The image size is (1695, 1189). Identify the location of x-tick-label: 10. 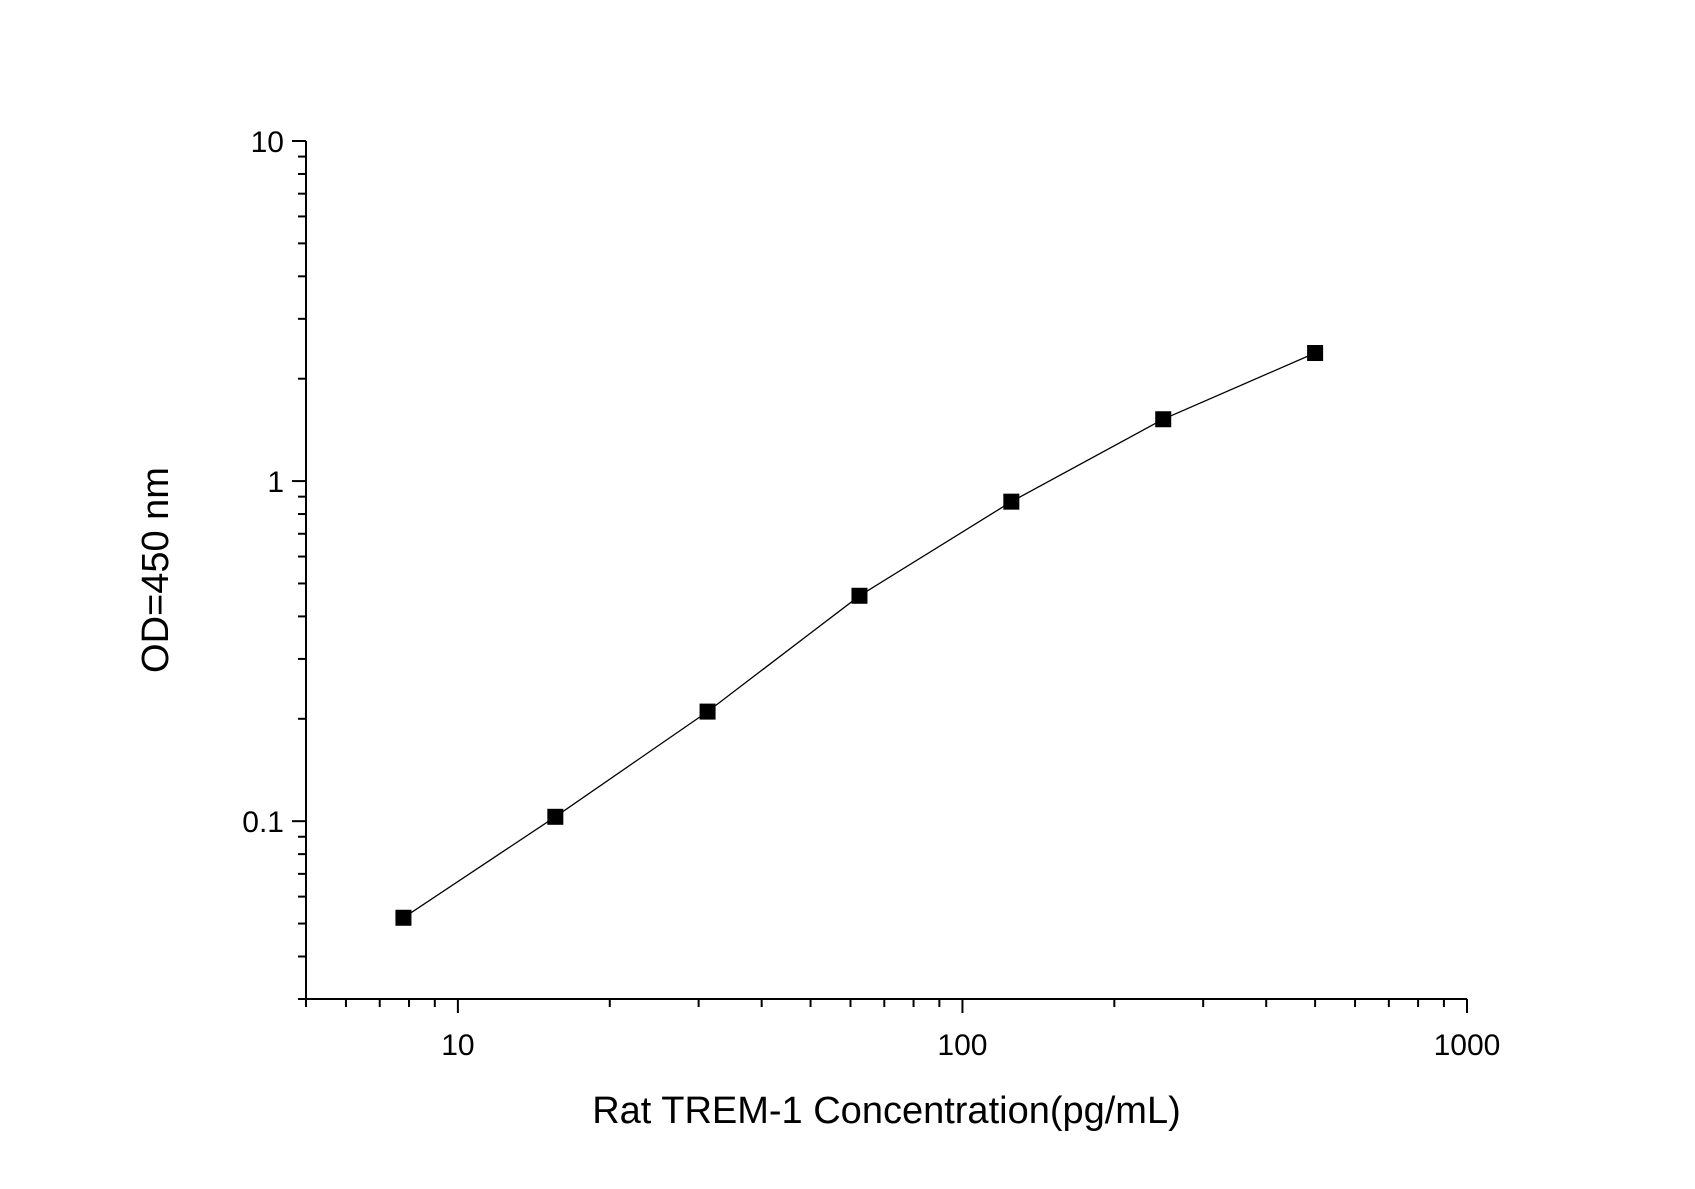
(457, 1045).